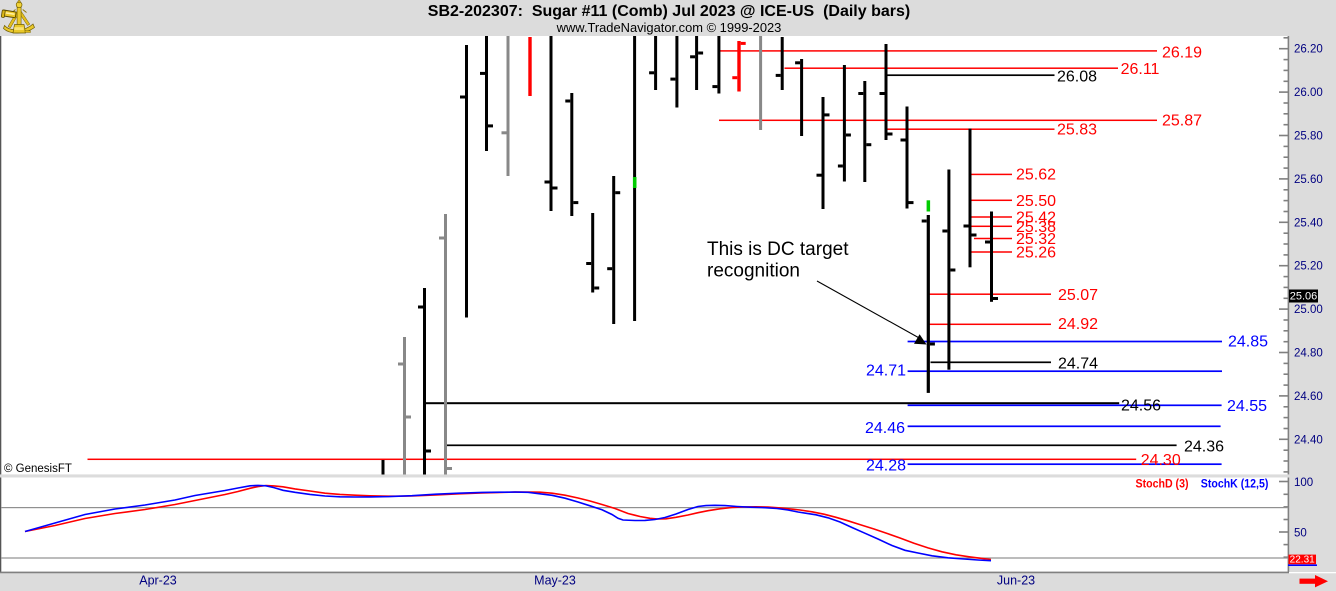 The width and height of the screenshot is (1336, 591). I want to click on svg-text: StochD (3), so click(1162, 484).